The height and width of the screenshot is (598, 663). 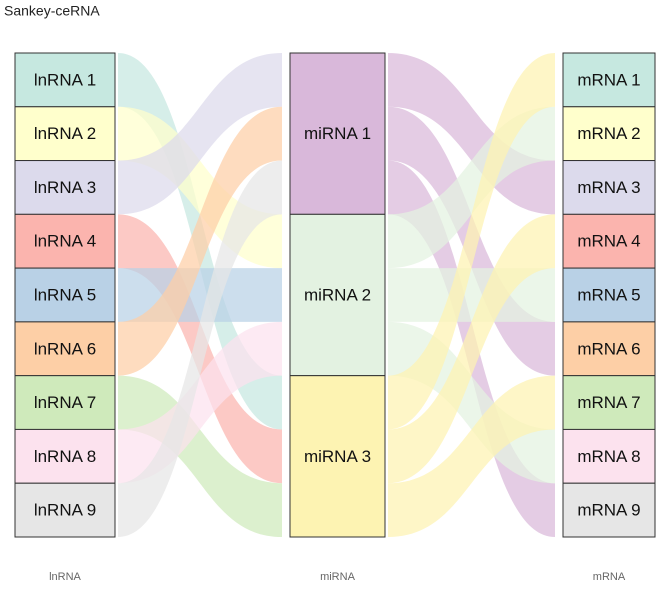 I want to click on node-label: mRNA 2, so click(x=608, y=133).